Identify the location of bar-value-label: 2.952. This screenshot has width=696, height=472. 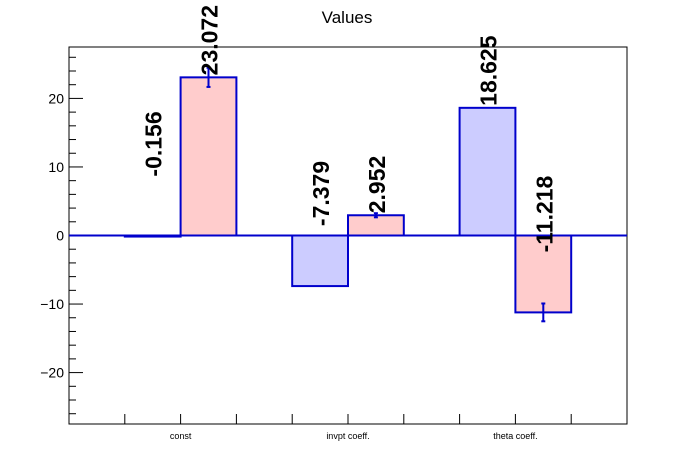
(377, 185).